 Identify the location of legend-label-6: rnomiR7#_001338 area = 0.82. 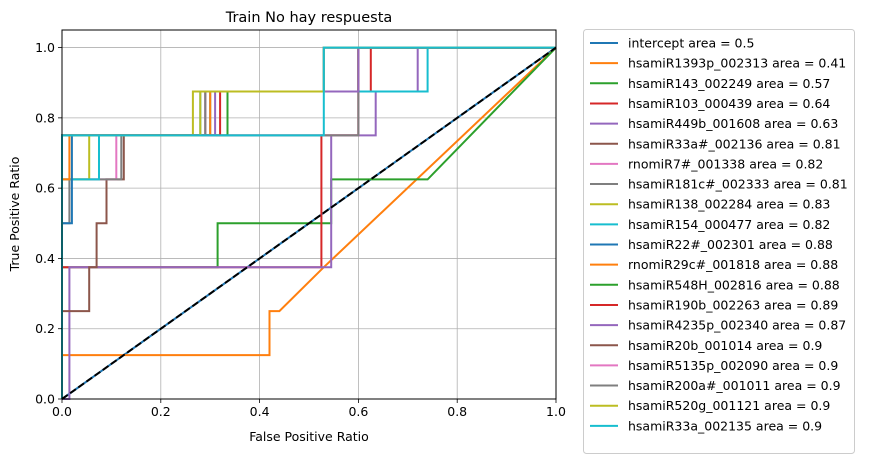
(725, 163).